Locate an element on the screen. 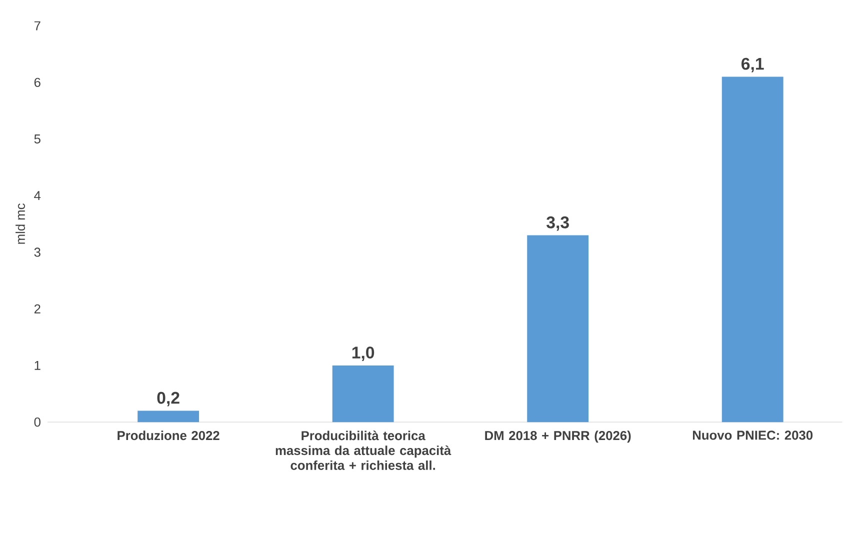  y-tick-label: 1 is located at coordinates (37, 365).